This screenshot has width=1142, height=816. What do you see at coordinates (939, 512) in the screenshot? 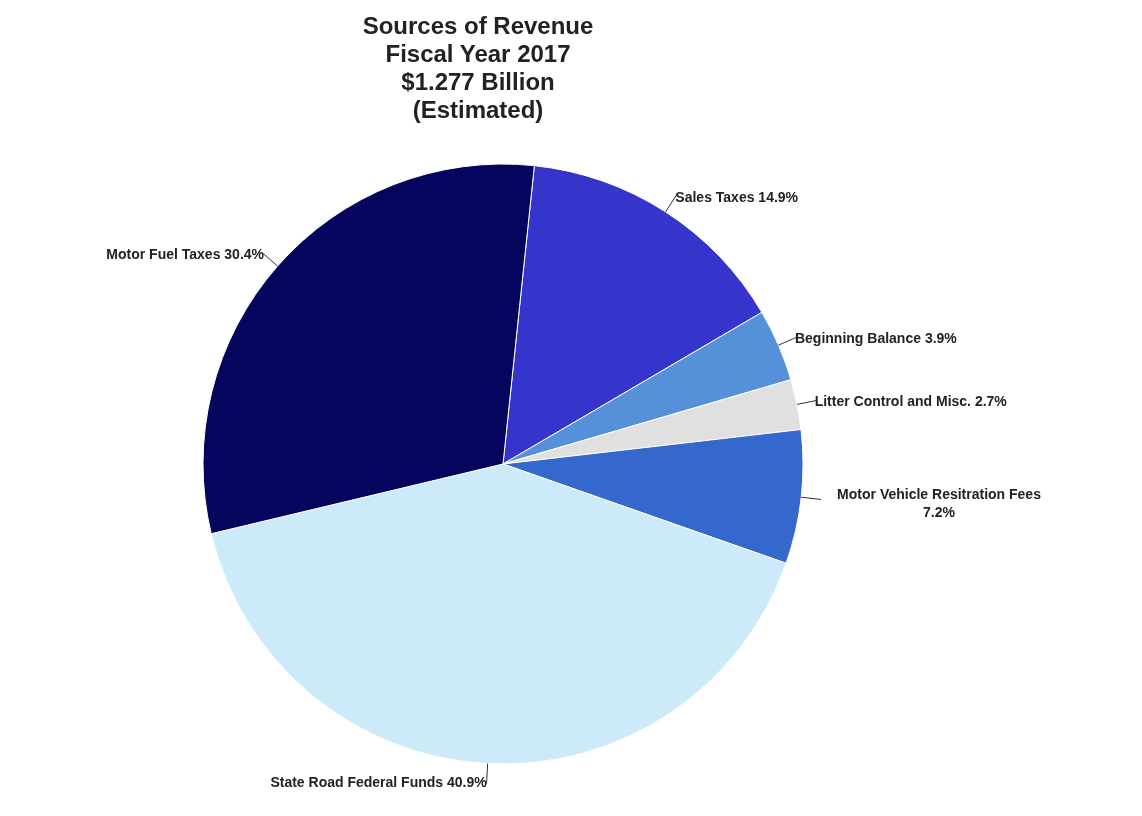
I see `data-label: 7.2%` at bounding box center [939, 512].